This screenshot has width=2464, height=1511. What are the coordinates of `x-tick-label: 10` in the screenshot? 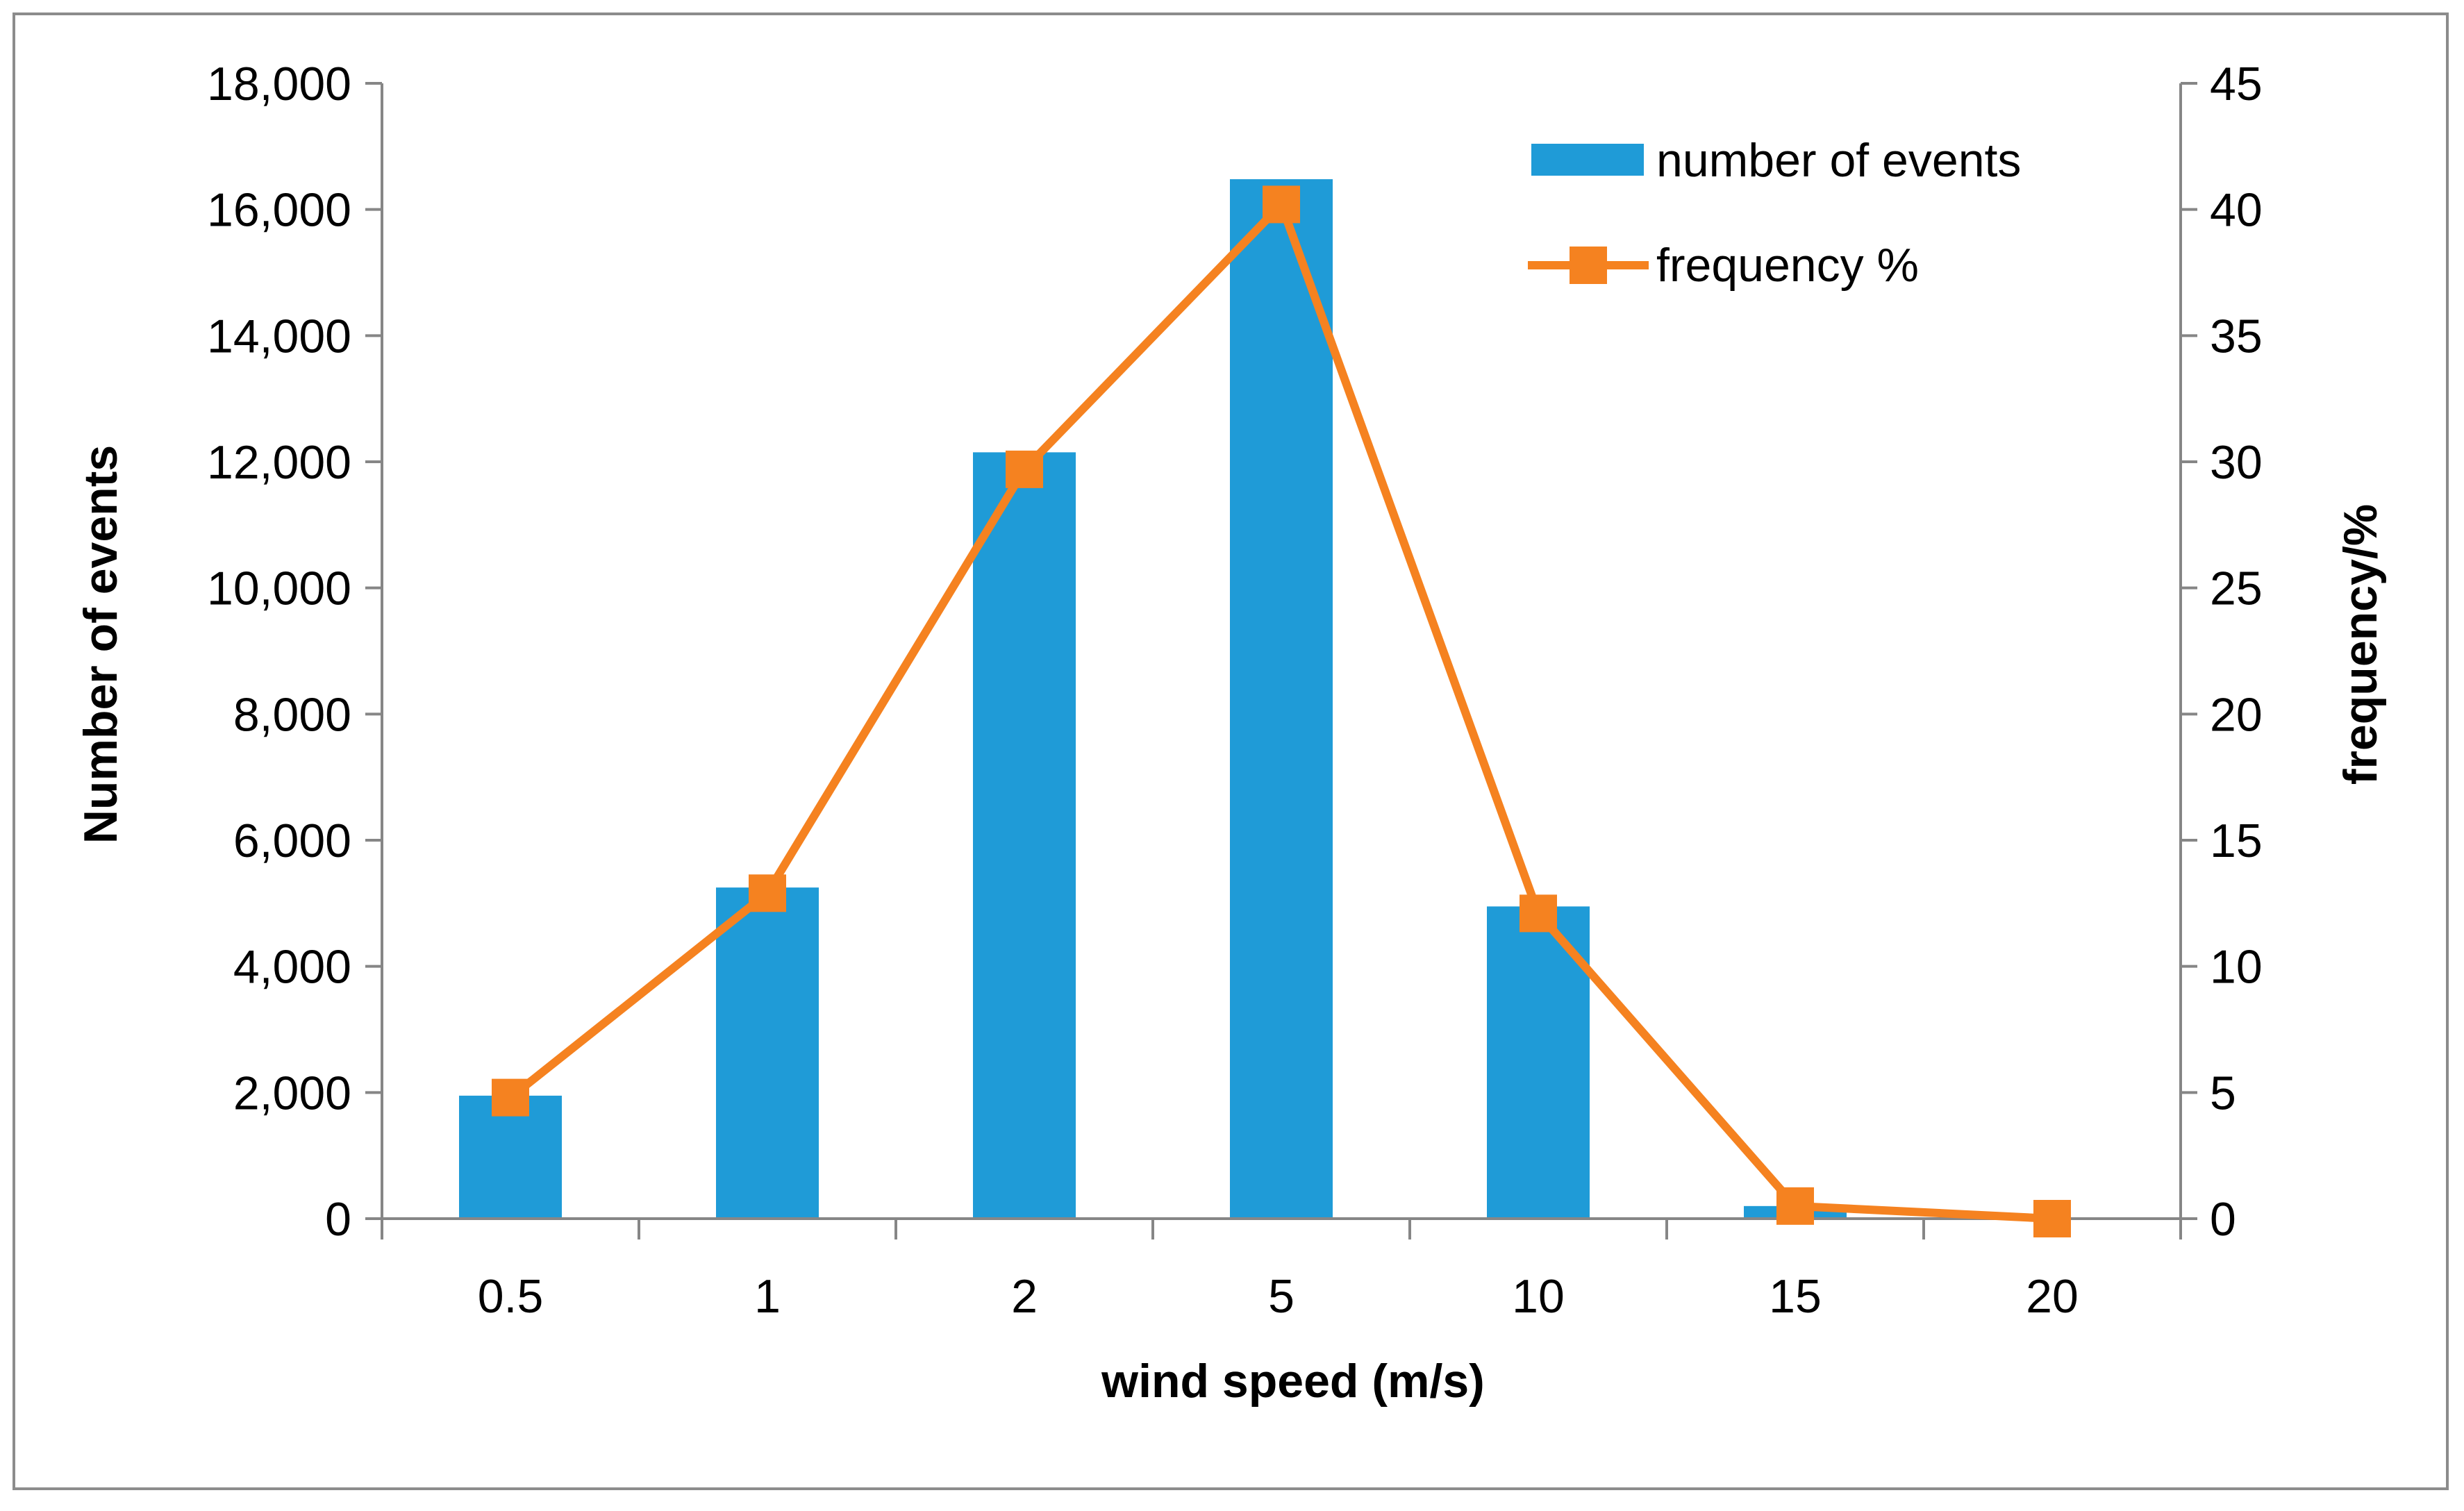 It's located at (1538, 1296).